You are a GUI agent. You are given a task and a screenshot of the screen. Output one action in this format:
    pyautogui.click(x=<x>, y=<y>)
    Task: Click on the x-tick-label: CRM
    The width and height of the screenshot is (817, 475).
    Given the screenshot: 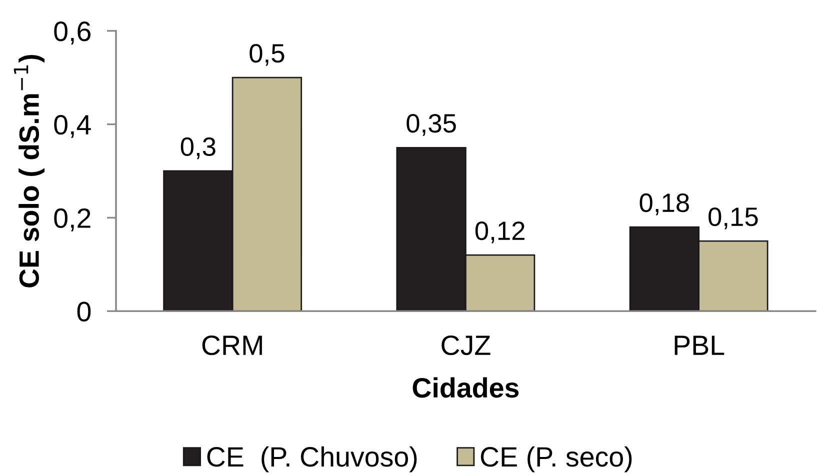 What is the action you would take?
    pyautogui.click(x=232, y=345)
    